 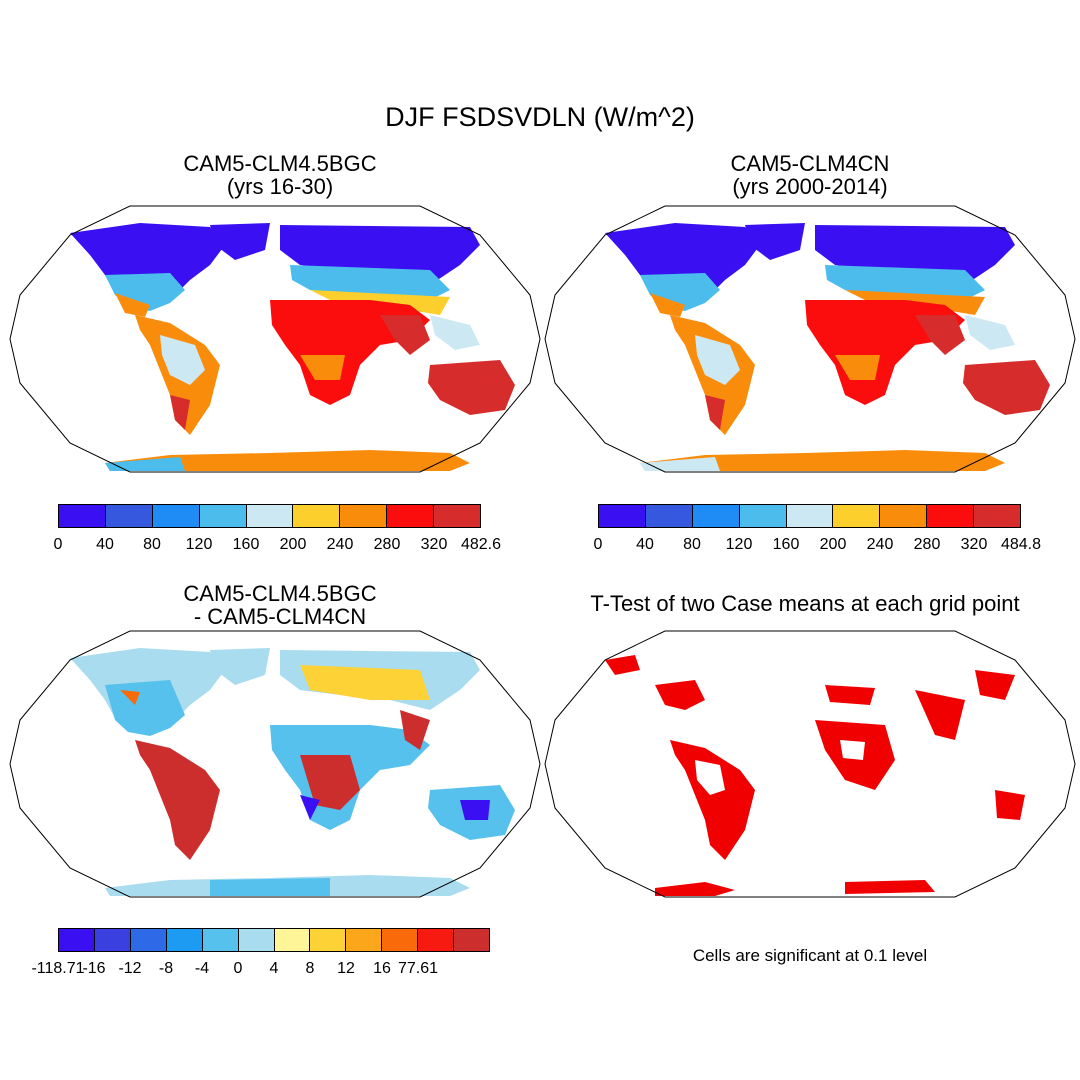 I want to click on panel-1-title-line2: (yrs 16-30), so click(x=280, y=186).